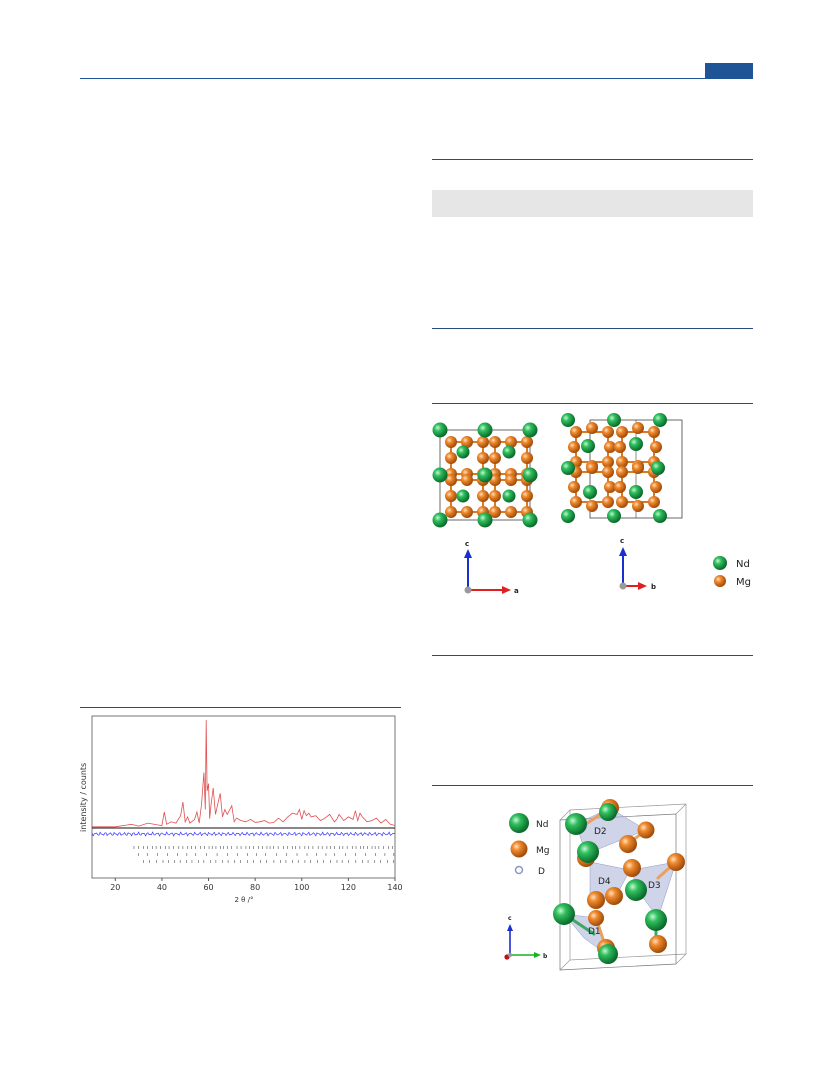  I want to click on axis-c-label-1: c, so click(467, 544).